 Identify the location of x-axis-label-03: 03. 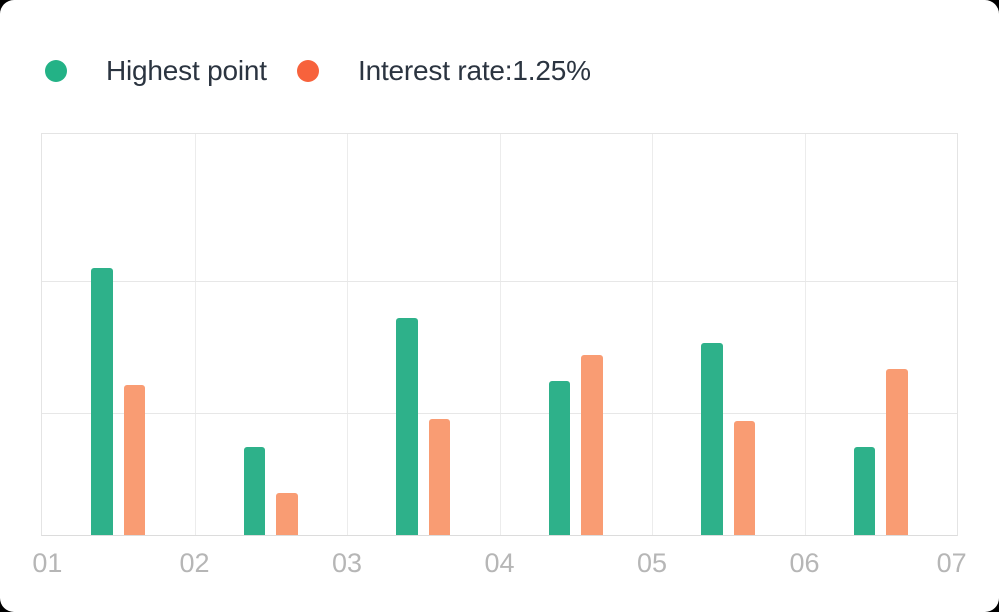
(347, 563).